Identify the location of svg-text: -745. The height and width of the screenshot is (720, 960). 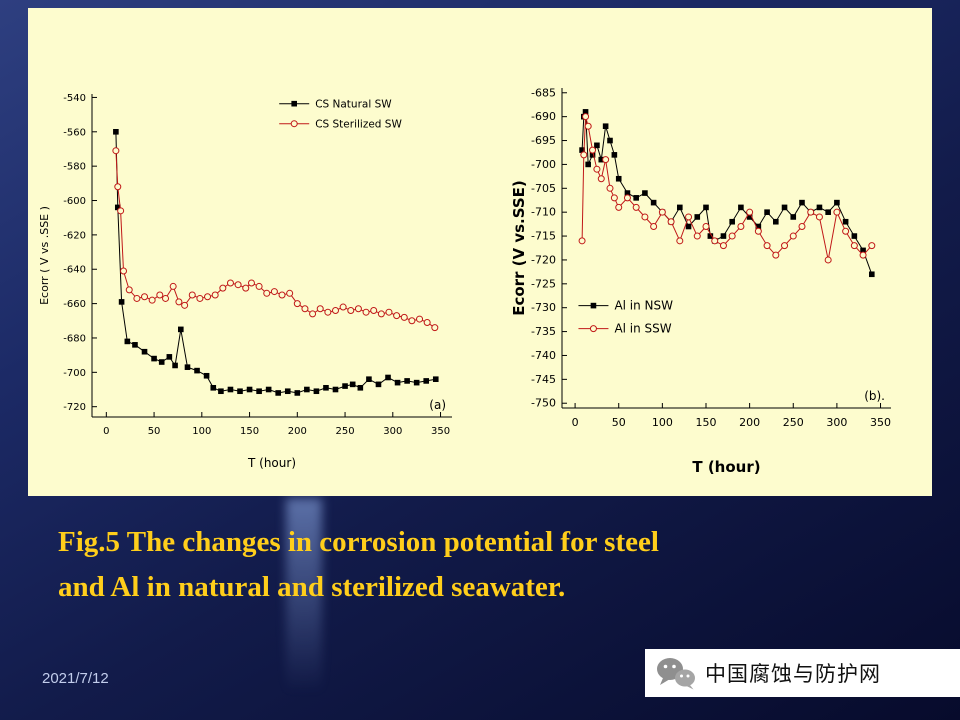
(543, 379).